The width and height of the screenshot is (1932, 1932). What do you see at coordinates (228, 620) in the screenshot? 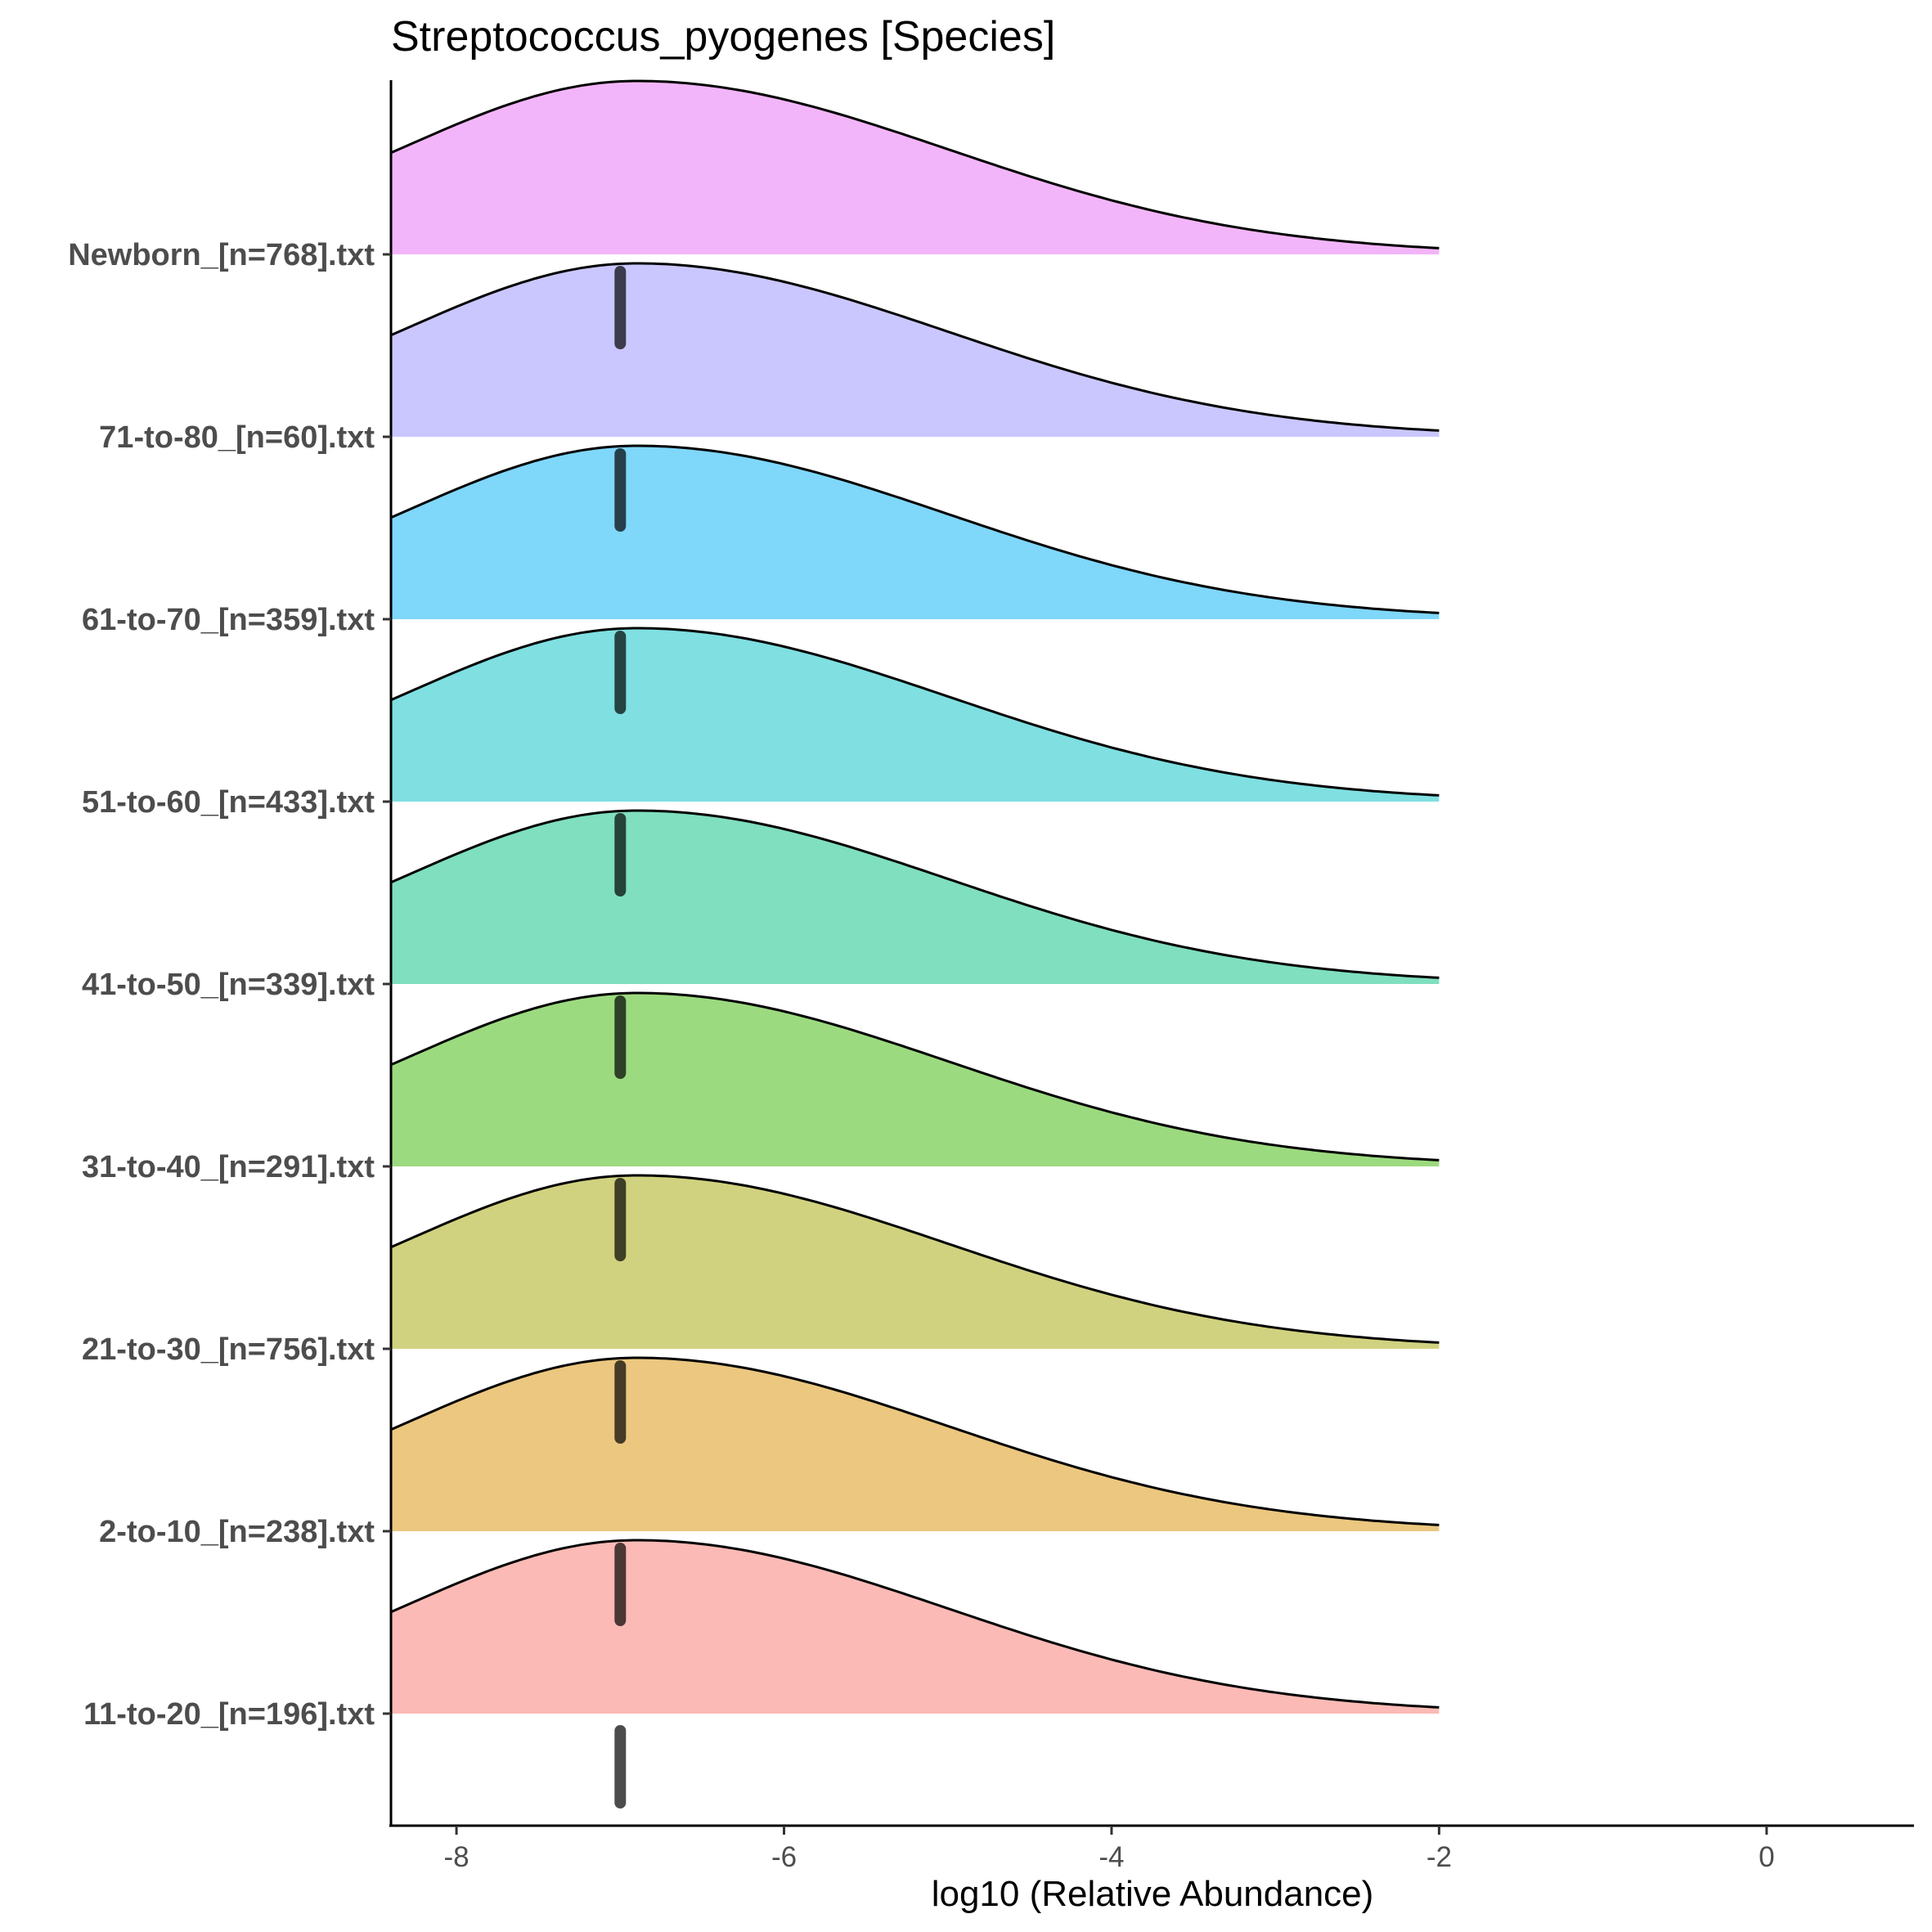
I see `y-tick-label: 61-to-70_[n=359].txt` at bounding box center [228, 620].